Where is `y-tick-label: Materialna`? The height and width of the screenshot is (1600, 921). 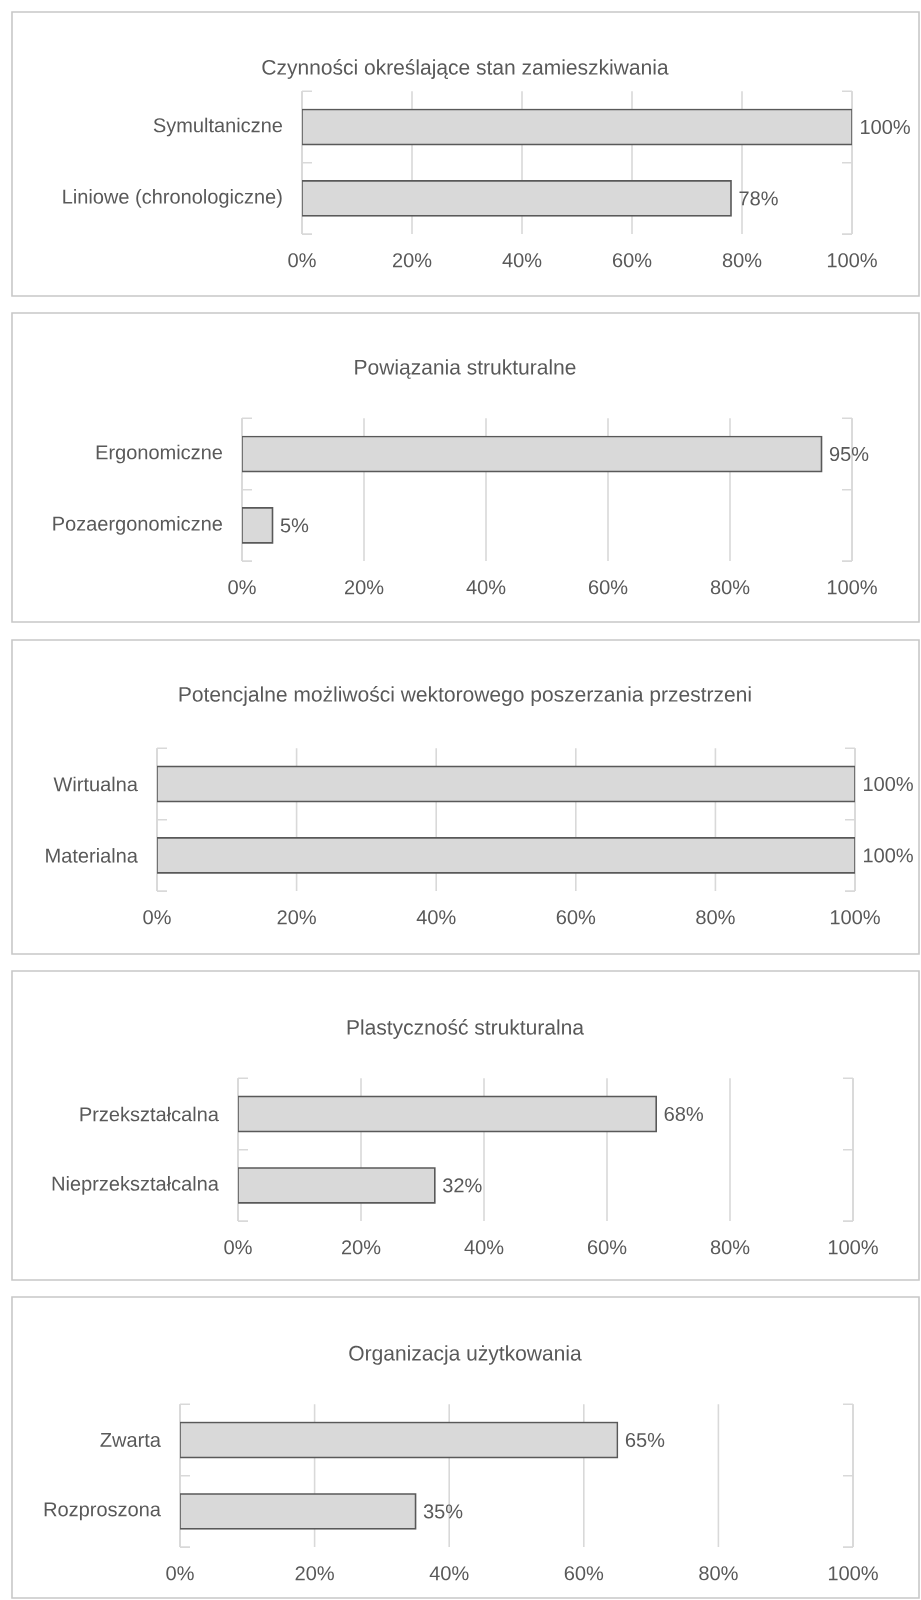
y-tick-label: Materialna is located at coordinates (92, 855).